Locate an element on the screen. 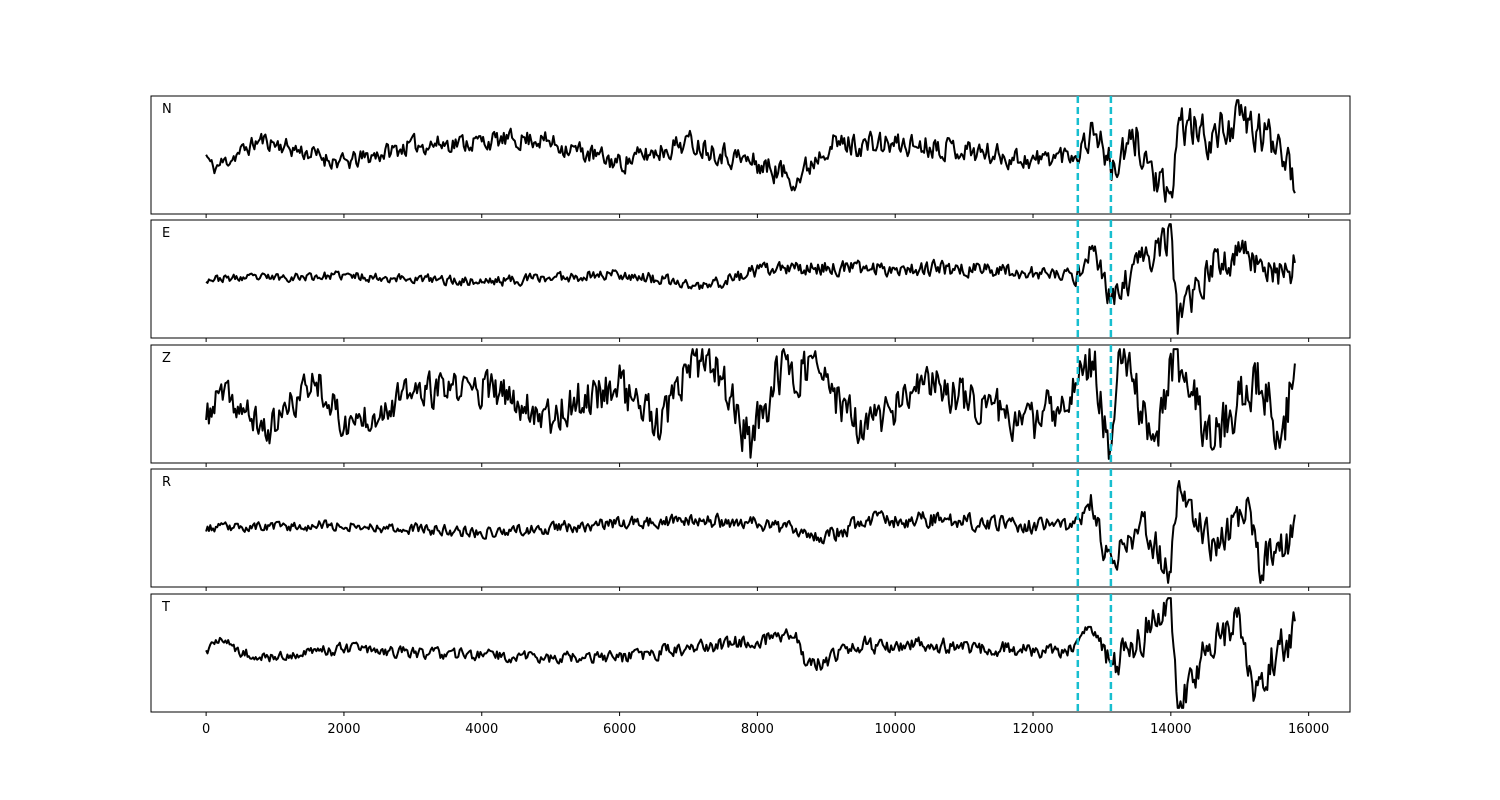 Image resolution: width=1500 pixels, height=800 pixels. x-tick-label: 6000 is located at coordinates (619, 729).